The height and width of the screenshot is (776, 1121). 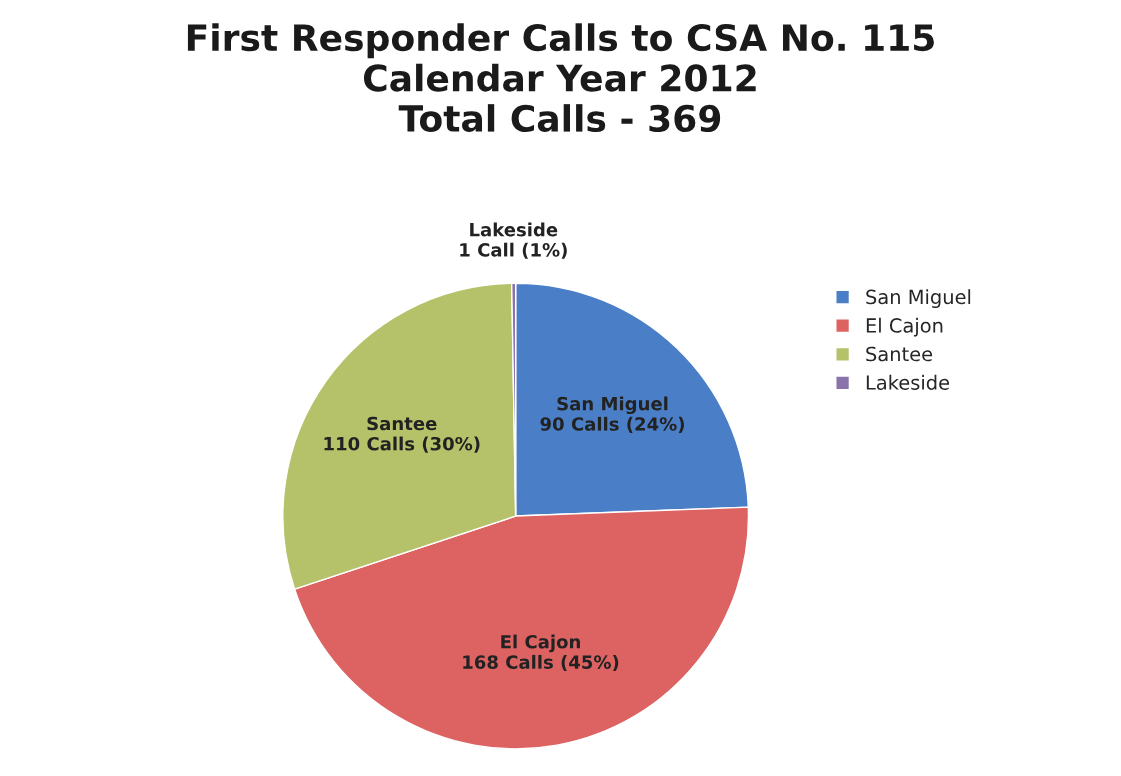 What do you see at coordinates (514, 229) in the screenshot?
I see `slice-label: Lakeside` at bounding box center [514, 229].